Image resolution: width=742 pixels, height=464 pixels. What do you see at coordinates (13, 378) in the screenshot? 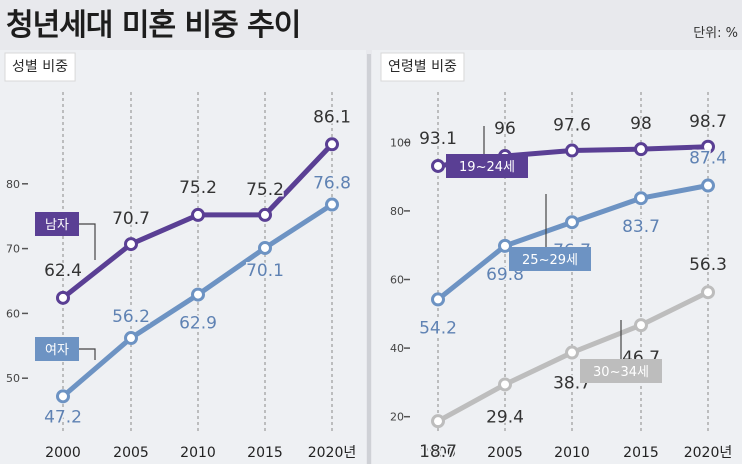
I see `y-tick-label: 50` at bounding box center [13, 378].